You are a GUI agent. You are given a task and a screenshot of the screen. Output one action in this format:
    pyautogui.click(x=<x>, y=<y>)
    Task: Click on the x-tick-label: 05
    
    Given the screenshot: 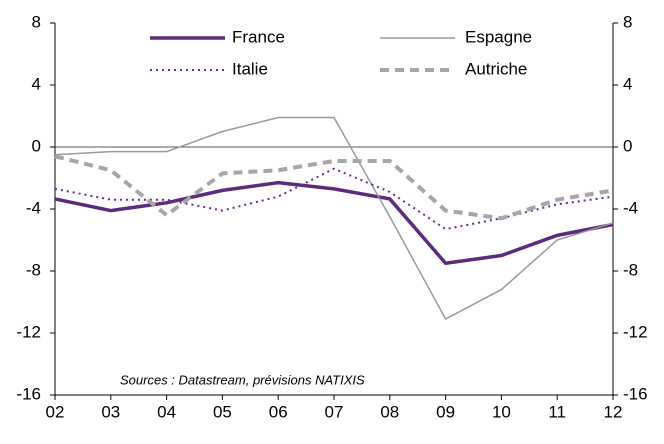 What is the action you would take?
    pyautogui.click(x=222, y=411)
    